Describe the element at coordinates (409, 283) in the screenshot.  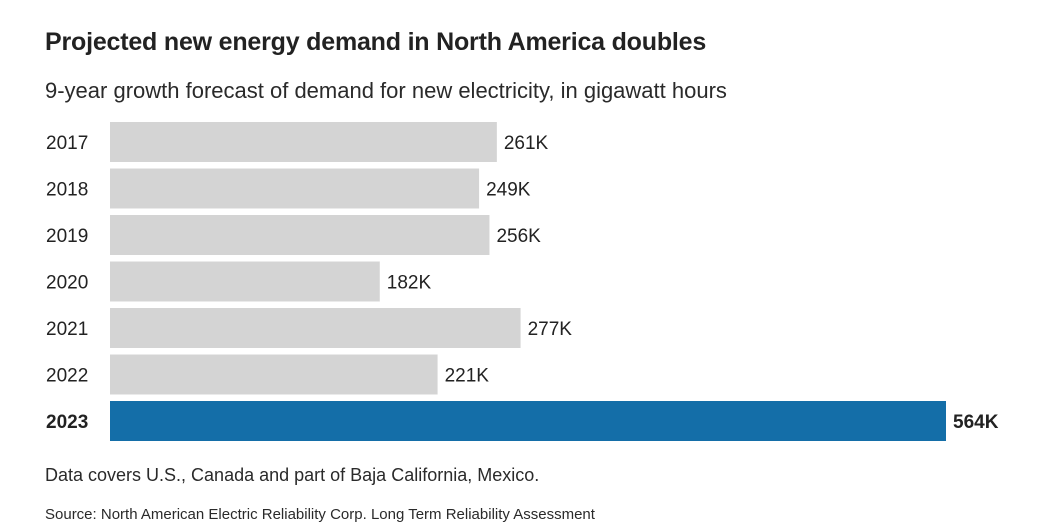
I see `value-label: 182K` at that location.